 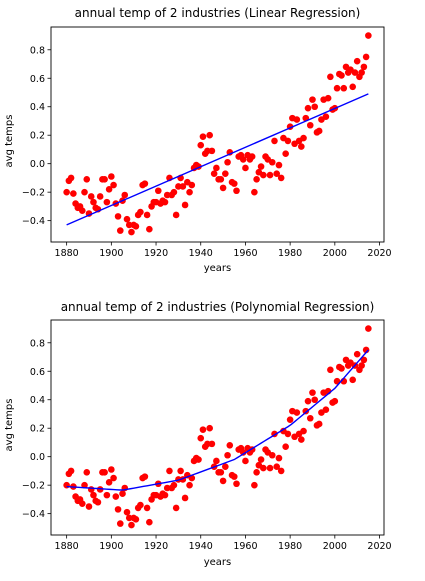 I want to click on y-tick-label: −0.2, so click(x=33, y=193).